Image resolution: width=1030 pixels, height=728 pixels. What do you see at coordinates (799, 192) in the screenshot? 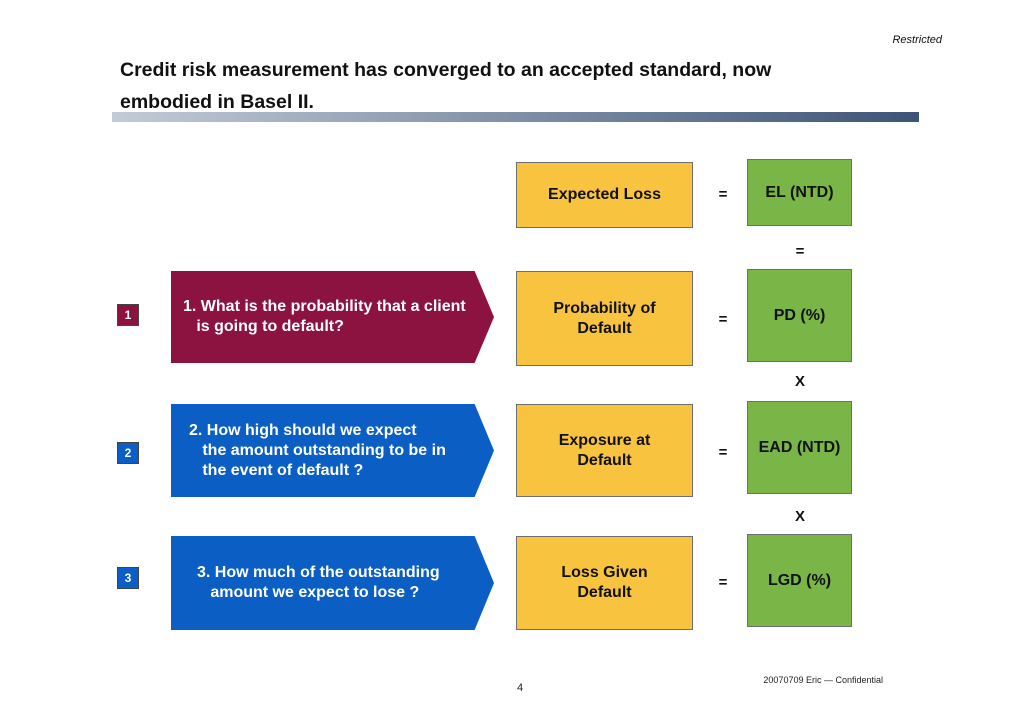
I see `el-ntd-box: EL (NTD)` at bounding box center [799, 192].